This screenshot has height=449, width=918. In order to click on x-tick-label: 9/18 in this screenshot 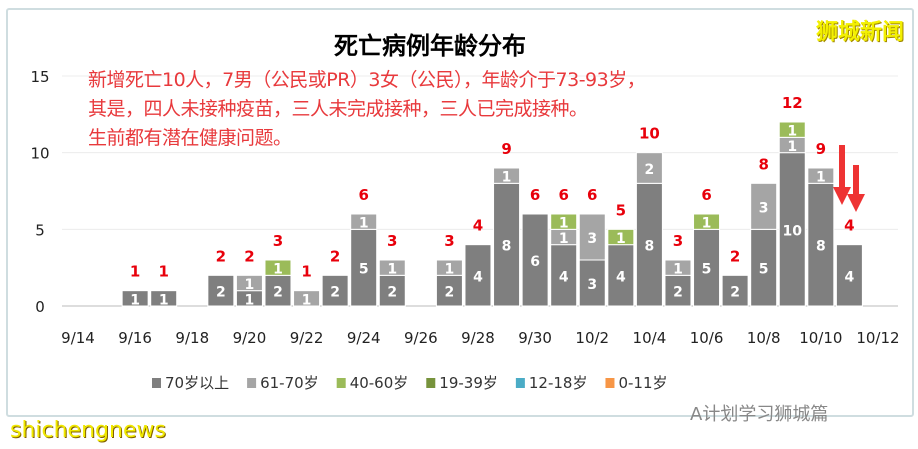, I will do `click(192, 338)`.